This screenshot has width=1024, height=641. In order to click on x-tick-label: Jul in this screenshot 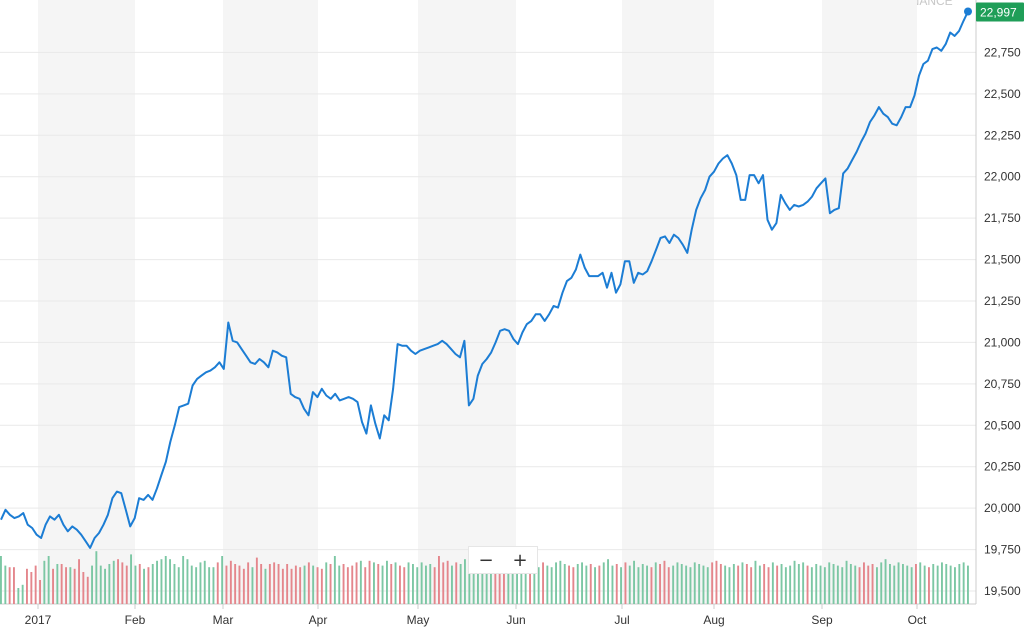, I will do `click(621, 620)`.